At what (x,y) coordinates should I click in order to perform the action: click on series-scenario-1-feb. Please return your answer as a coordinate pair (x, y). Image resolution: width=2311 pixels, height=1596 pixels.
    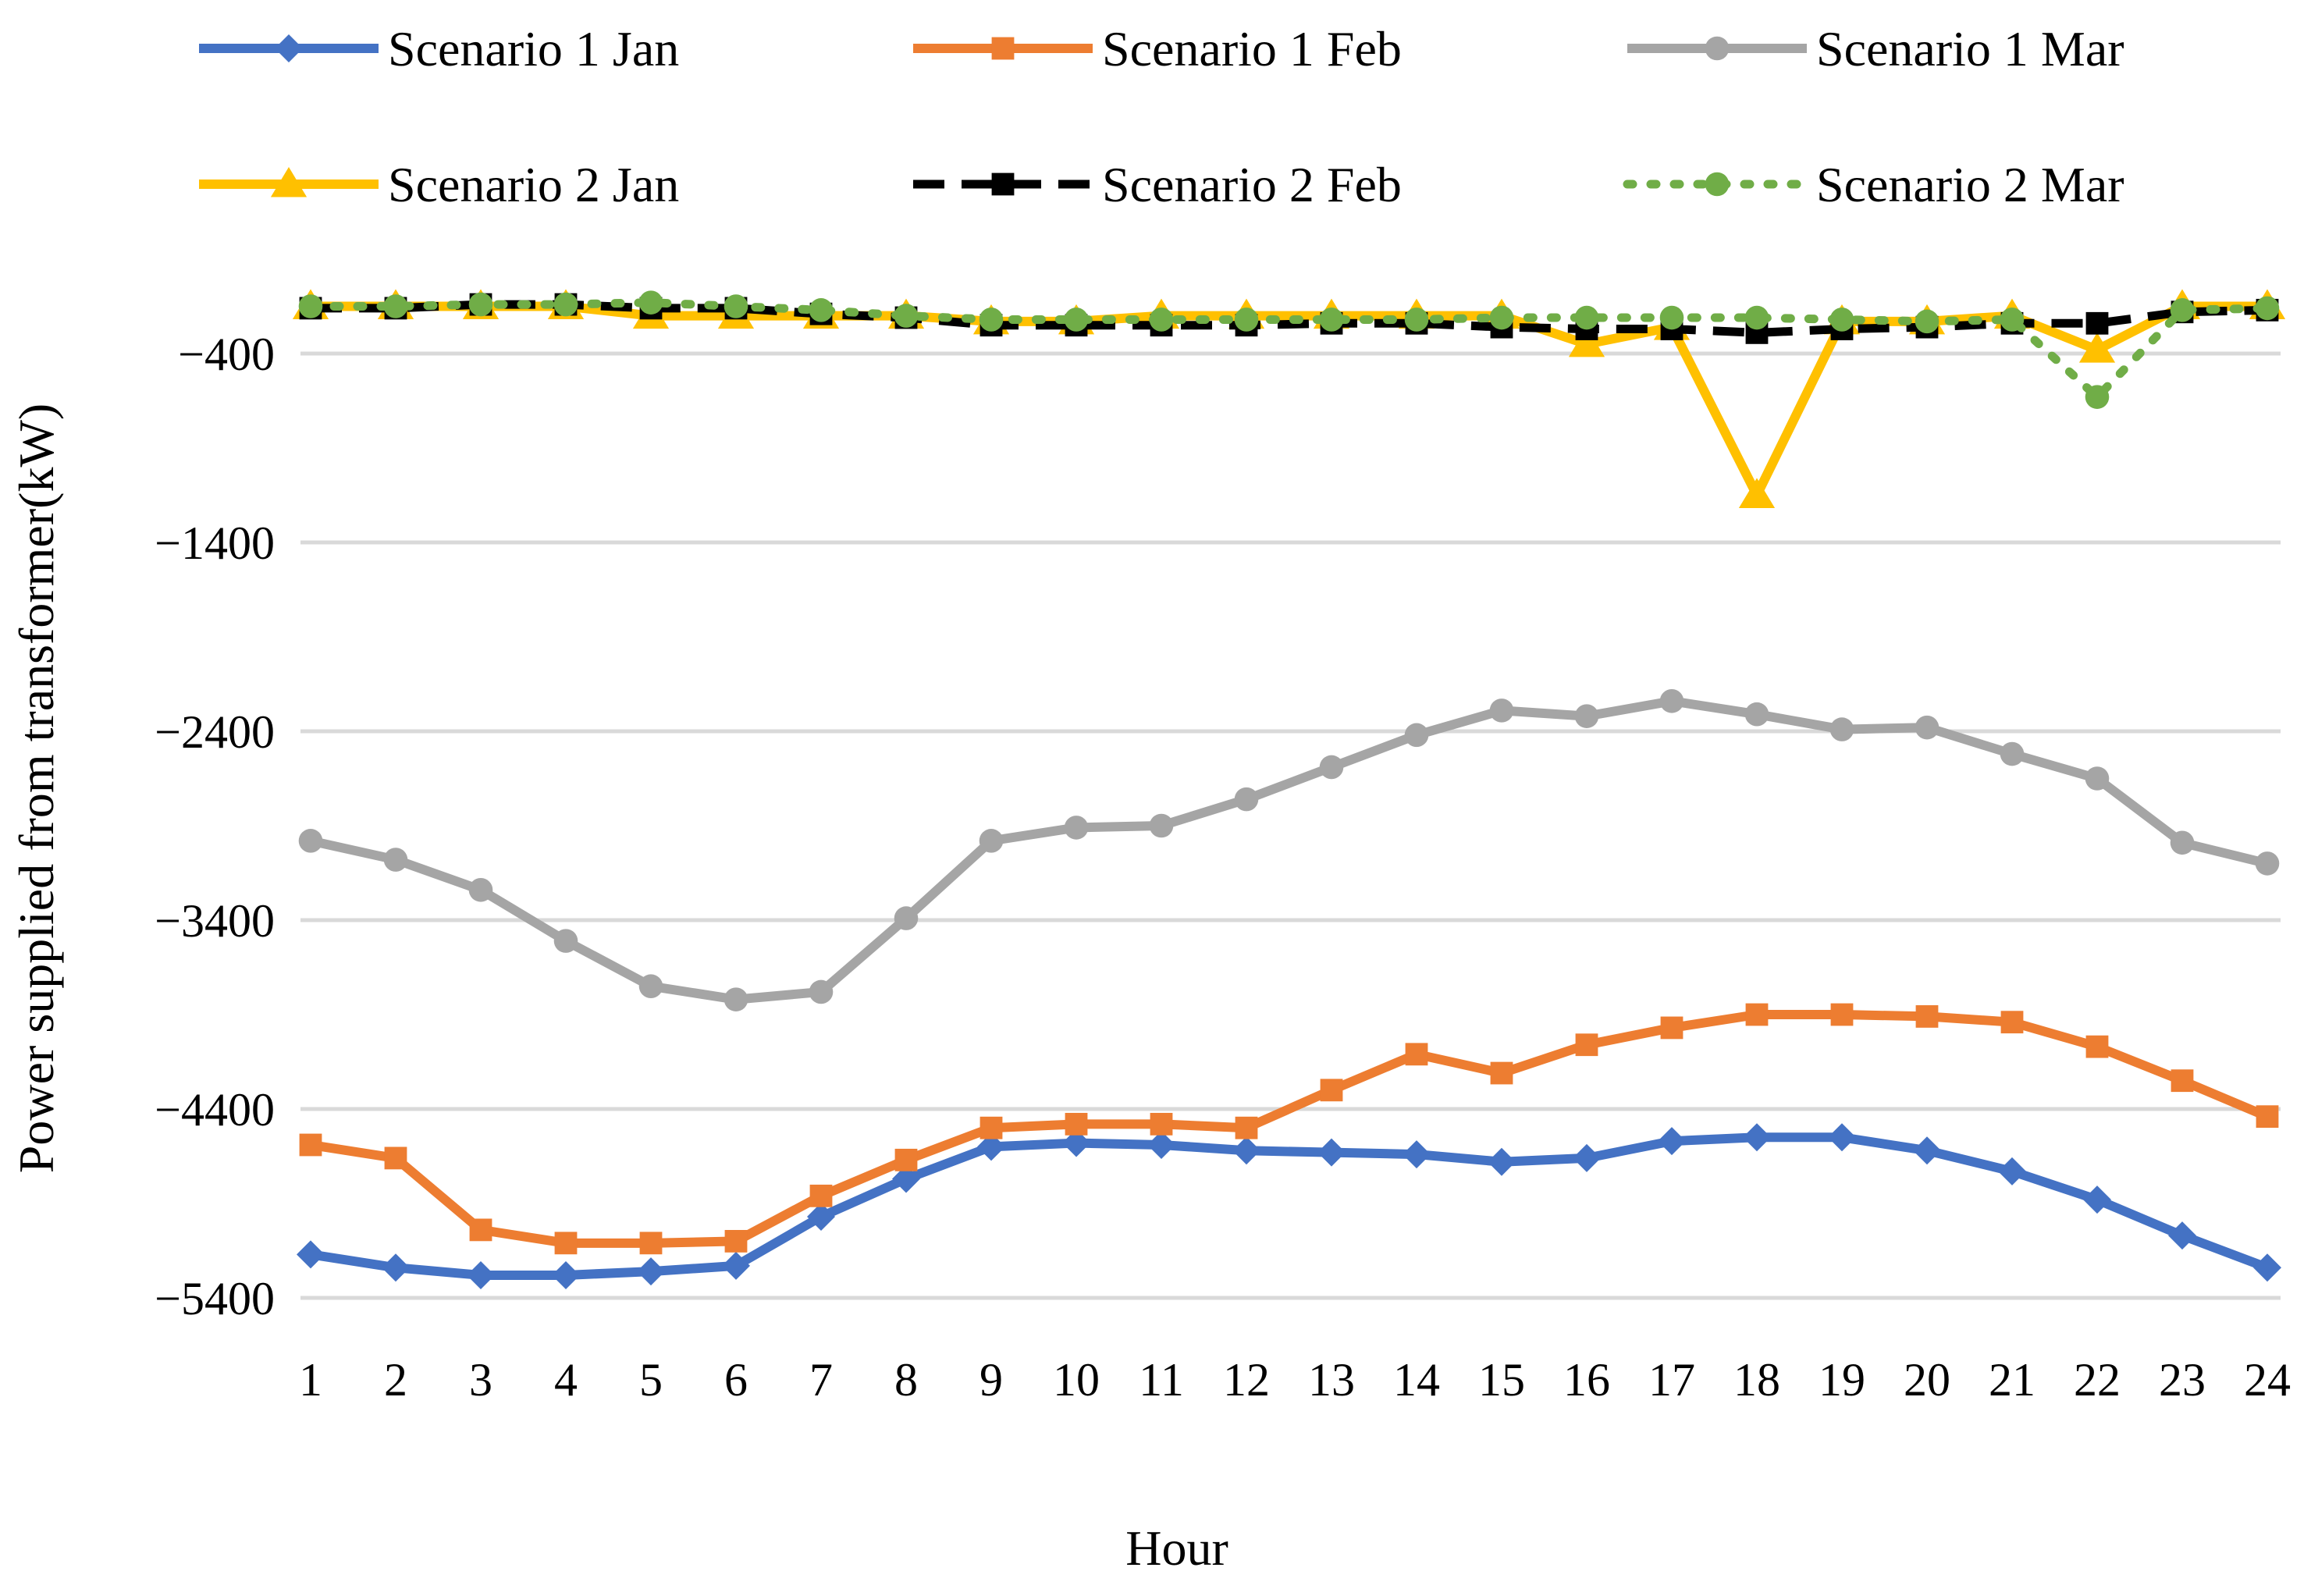
    Looking at the image, I should click on (1289, 1129).